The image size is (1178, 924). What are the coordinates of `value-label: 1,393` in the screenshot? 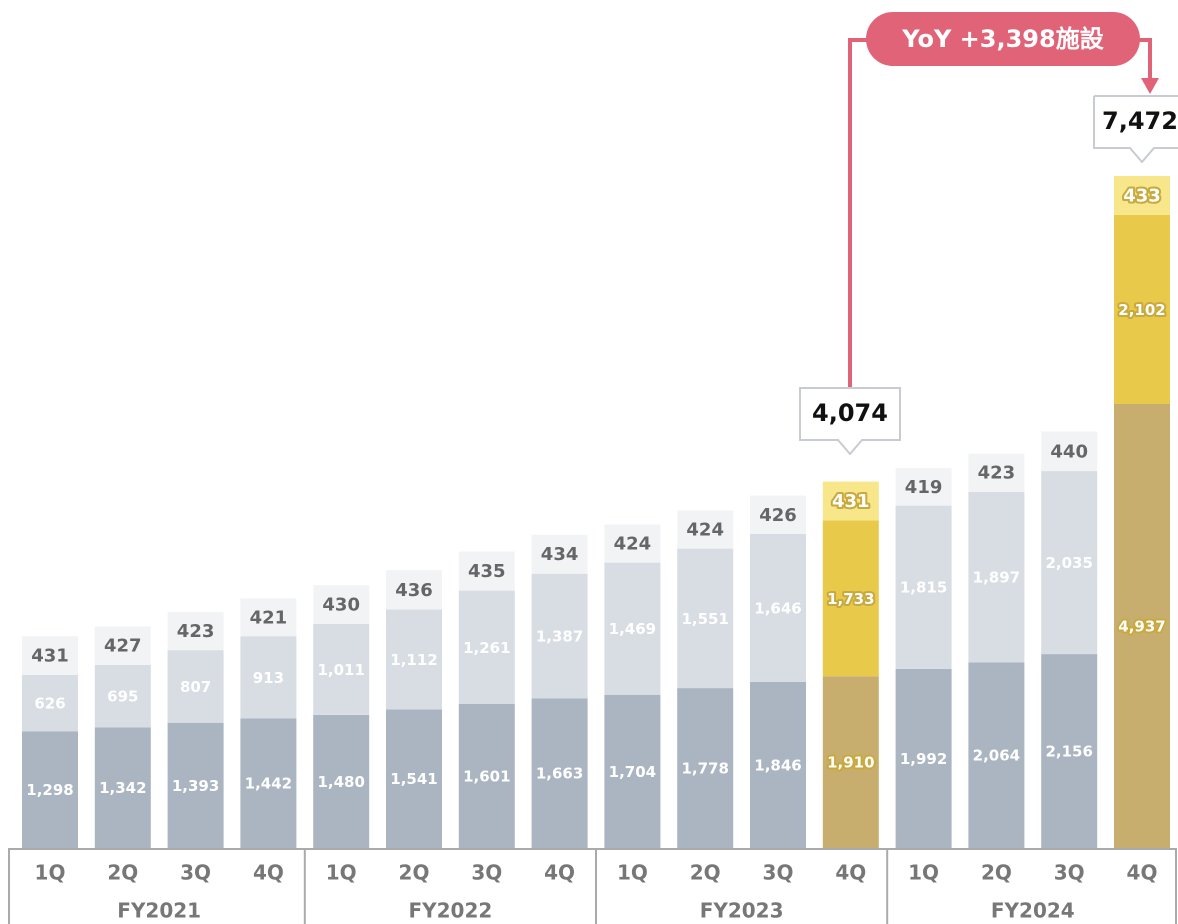 It's located at (195, 786).